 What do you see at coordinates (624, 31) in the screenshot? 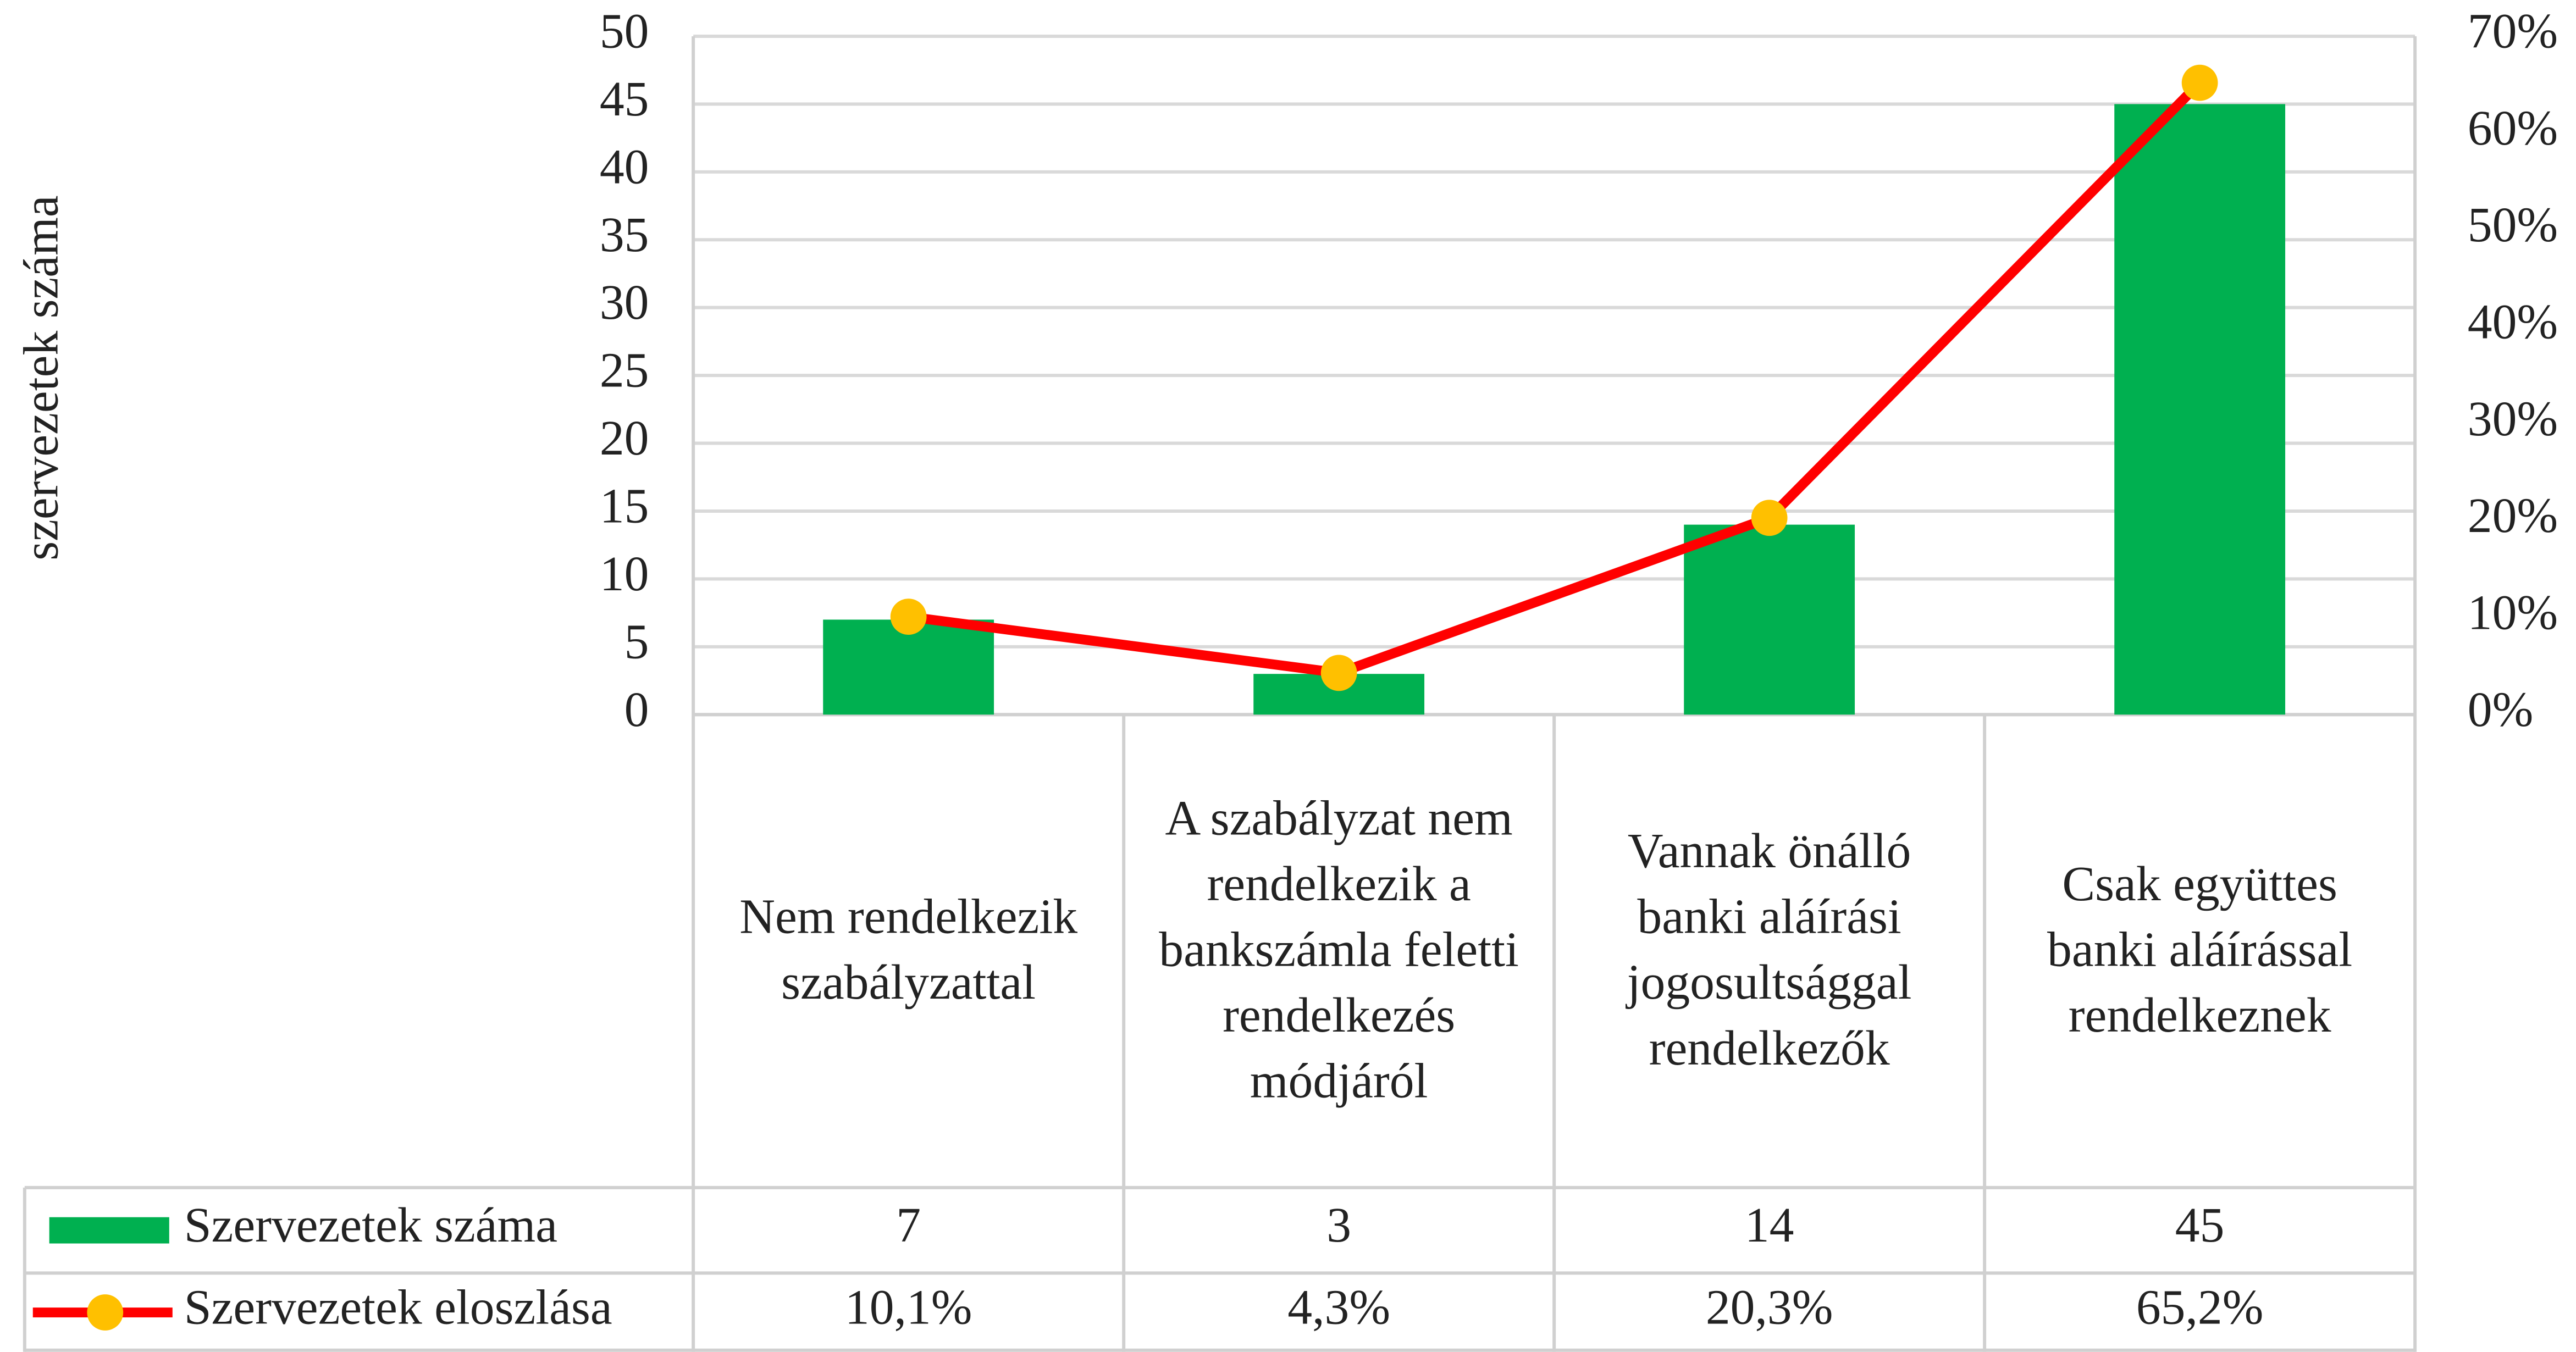
I see `y-tick-label: 50` at bounding box center [624, 31].